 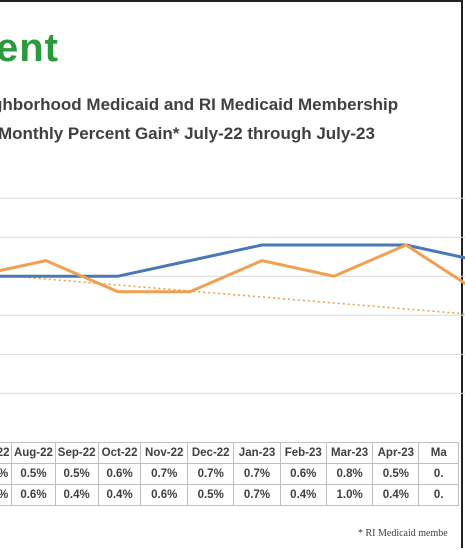 I want to click on trendline-group, so click(x=232, y=294).